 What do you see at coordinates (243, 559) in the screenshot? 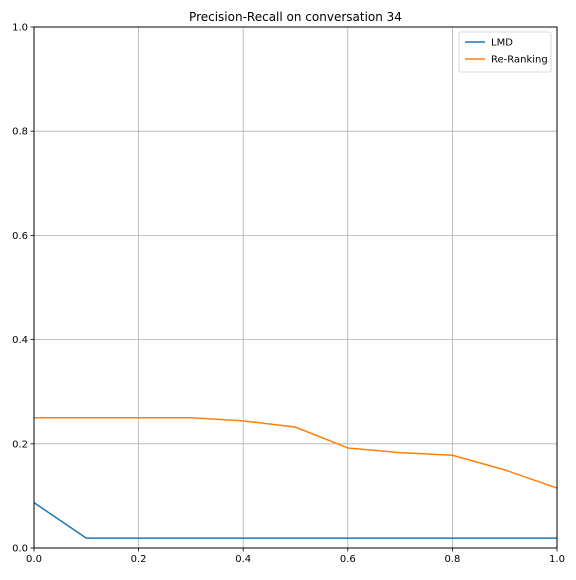
I see `x-tick-label-2: 0.4` at bounding box center [243, 559].